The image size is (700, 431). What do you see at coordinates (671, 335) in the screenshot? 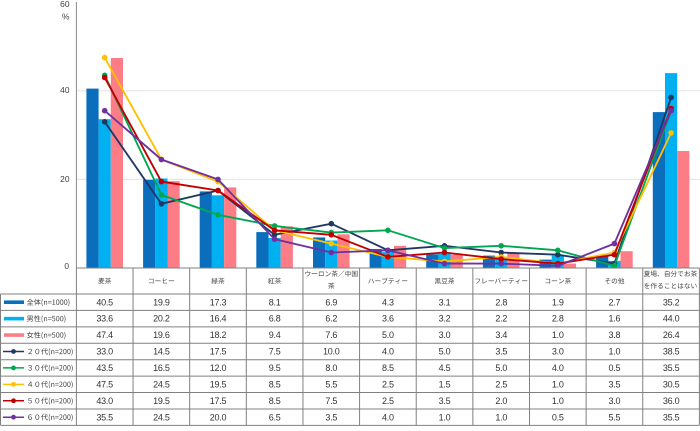
I see `svg-text: 26.4` at bounding box center [671, 335].